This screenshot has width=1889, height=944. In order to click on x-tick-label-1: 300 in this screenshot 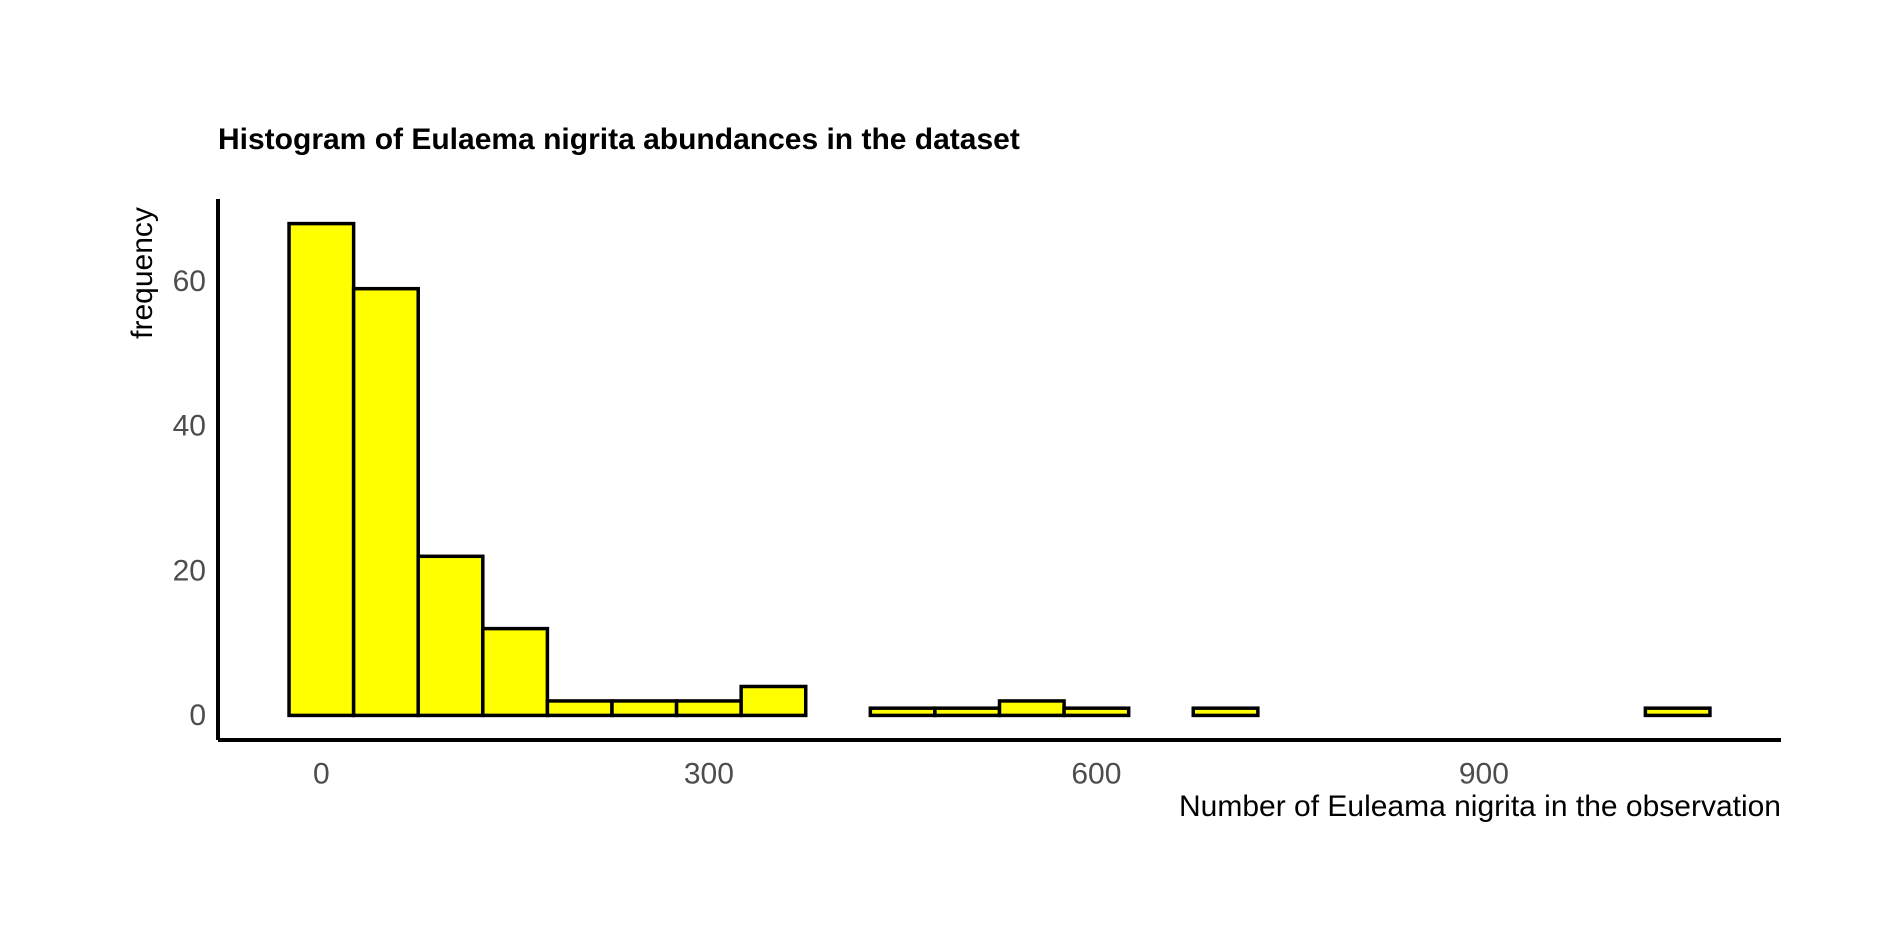, I will do `click(709, 774)`.